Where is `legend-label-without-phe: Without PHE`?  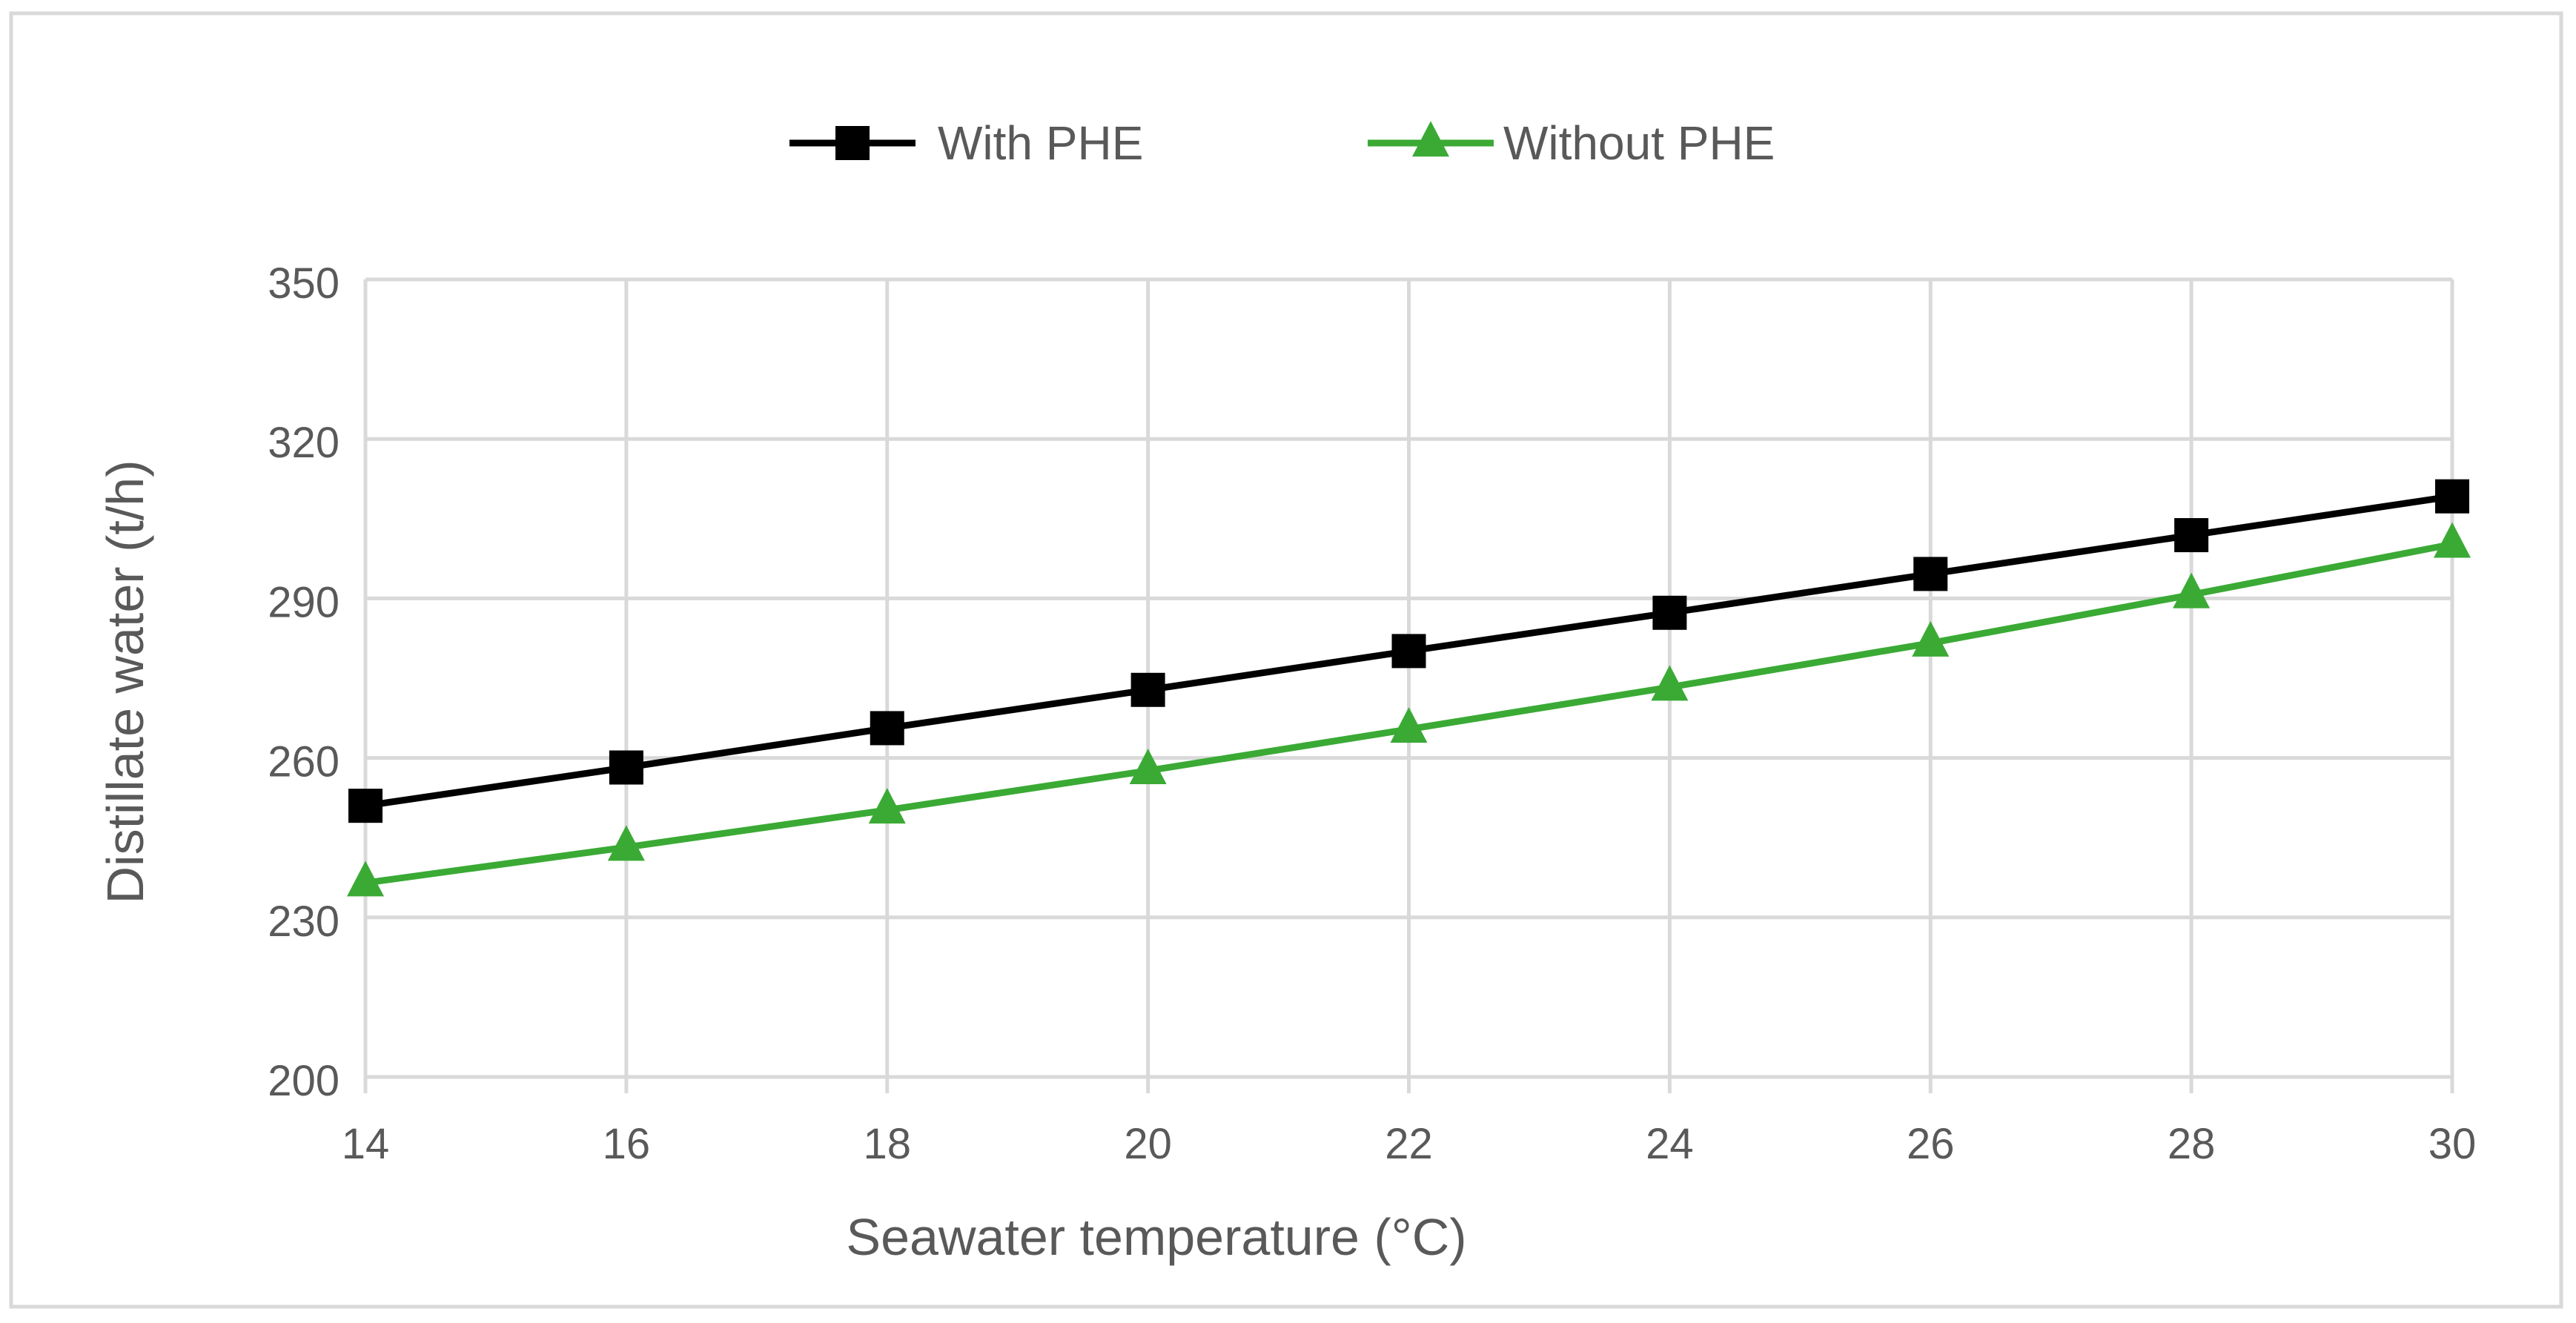
legend-label-without-phe: Without PHE is located at coordinates (1639, 143).